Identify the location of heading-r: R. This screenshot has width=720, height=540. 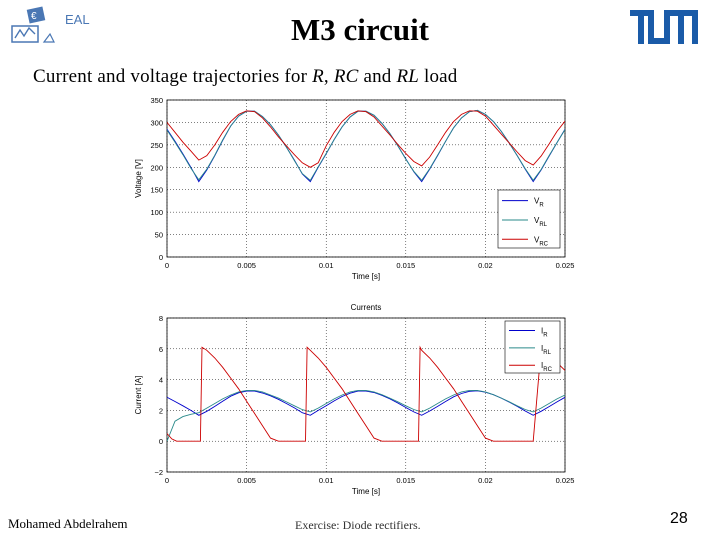
(318, 76).